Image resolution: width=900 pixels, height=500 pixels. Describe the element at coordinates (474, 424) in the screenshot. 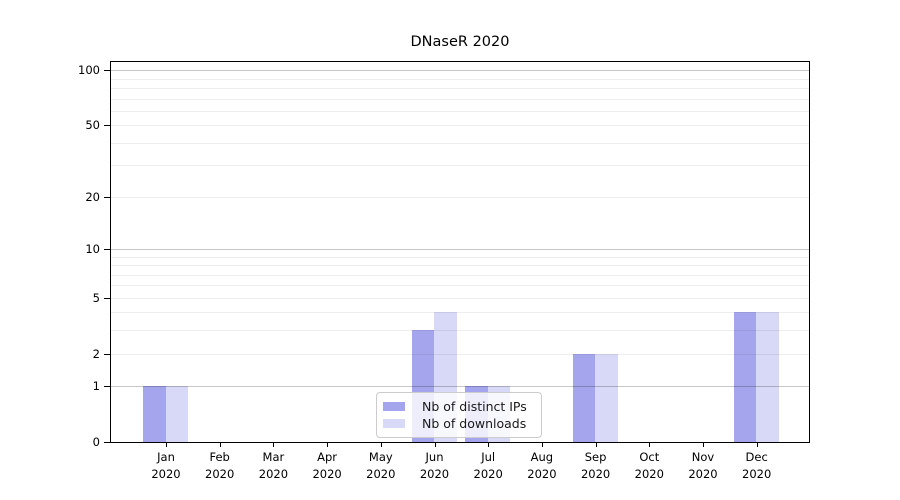

I see `legend-label-downloads: Nb of downloads` at that location.